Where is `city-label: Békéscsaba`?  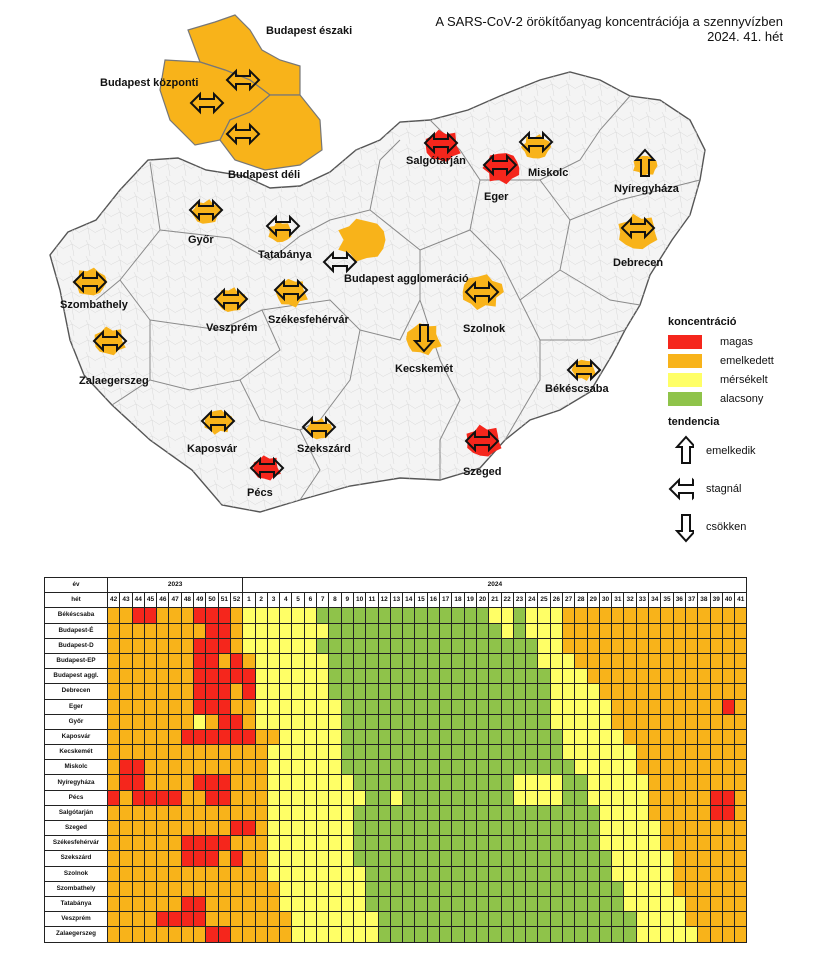 city-label: Békéscsaba is located at coordinates (577, 389).